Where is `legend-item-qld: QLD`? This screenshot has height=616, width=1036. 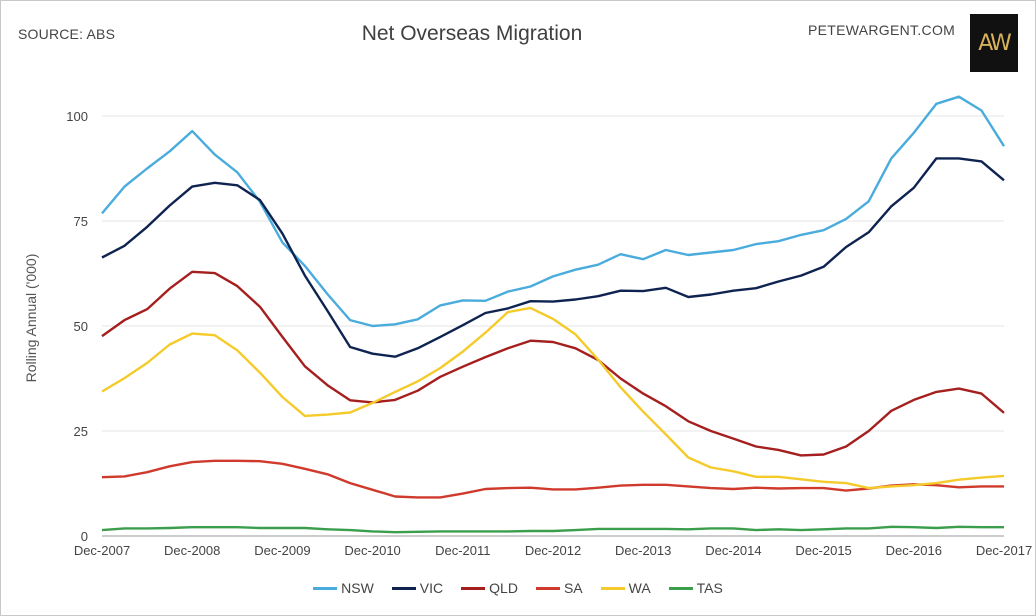
legend-item-qld: QLD is located at coordinates (489, 588).